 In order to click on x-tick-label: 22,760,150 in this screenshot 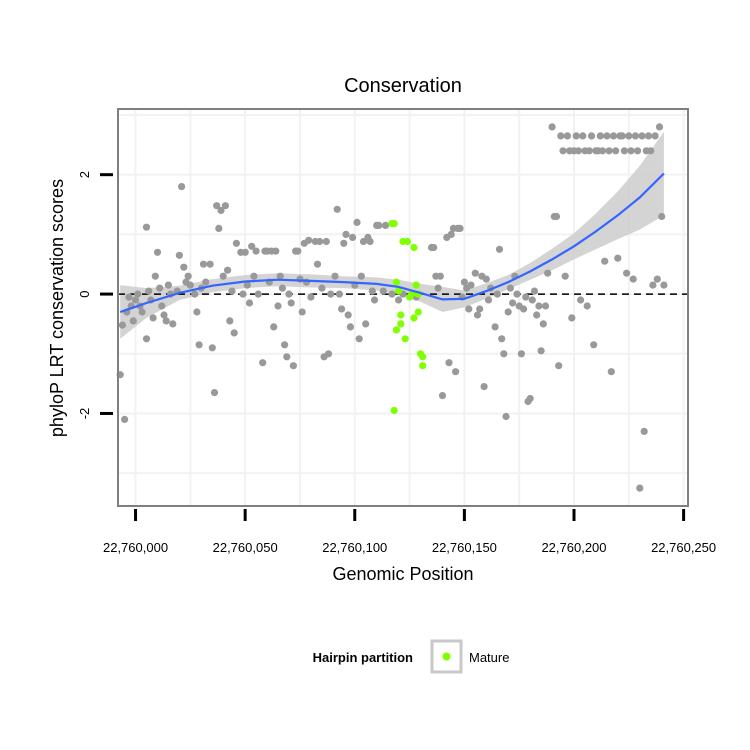, I will do `click(464, 547)`.